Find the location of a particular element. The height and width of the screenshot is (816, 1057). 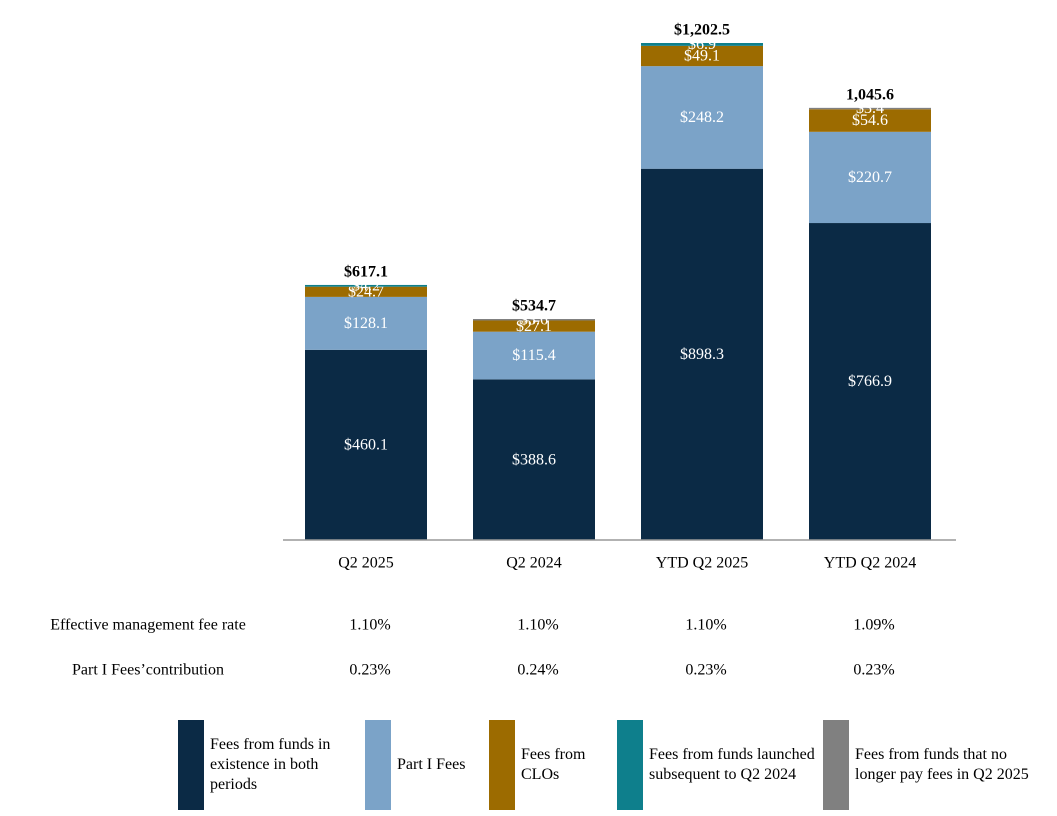

value-label: $766.9 is located at coordinates (870, 381).